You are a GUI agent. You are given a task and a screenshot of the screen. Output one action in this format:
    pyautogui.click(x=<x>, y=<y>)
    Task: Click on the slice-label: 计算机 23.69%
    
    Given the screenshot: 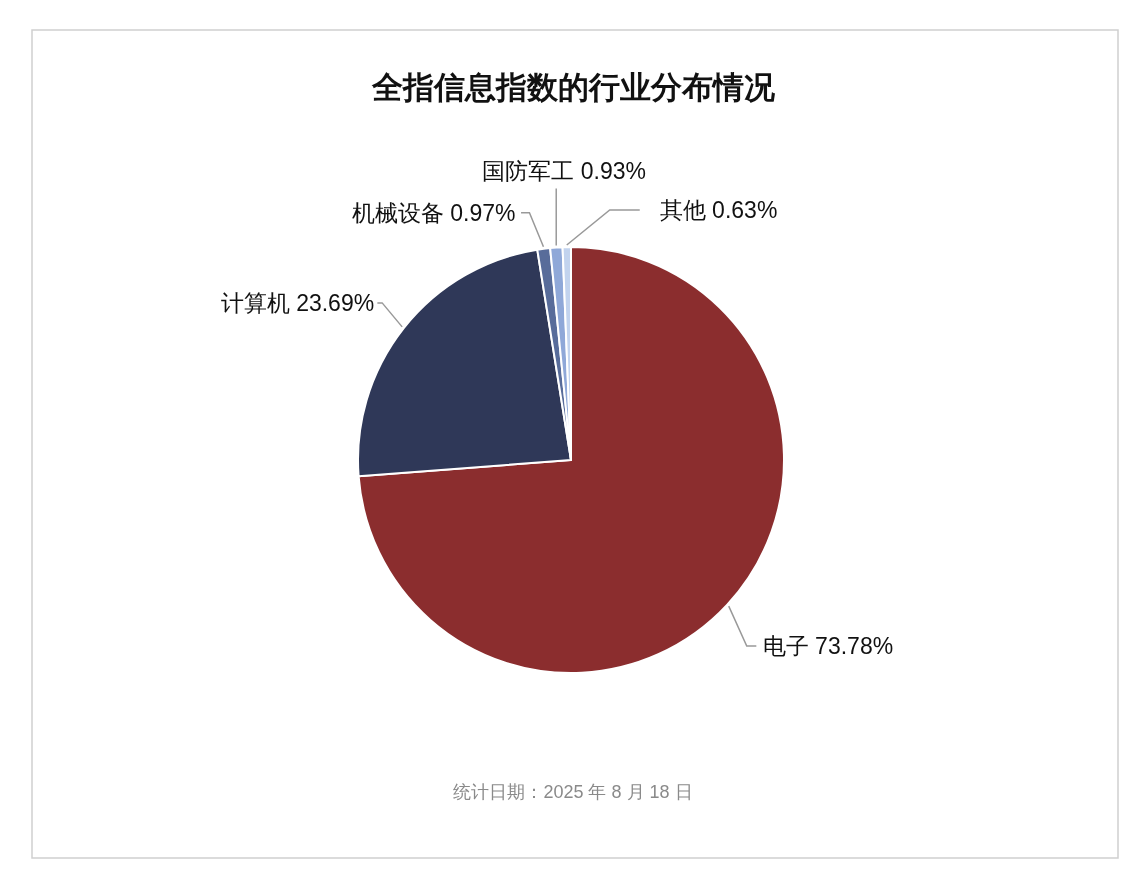 What is the action you would take?
    pyautogui.click(x=297, y=302)
    